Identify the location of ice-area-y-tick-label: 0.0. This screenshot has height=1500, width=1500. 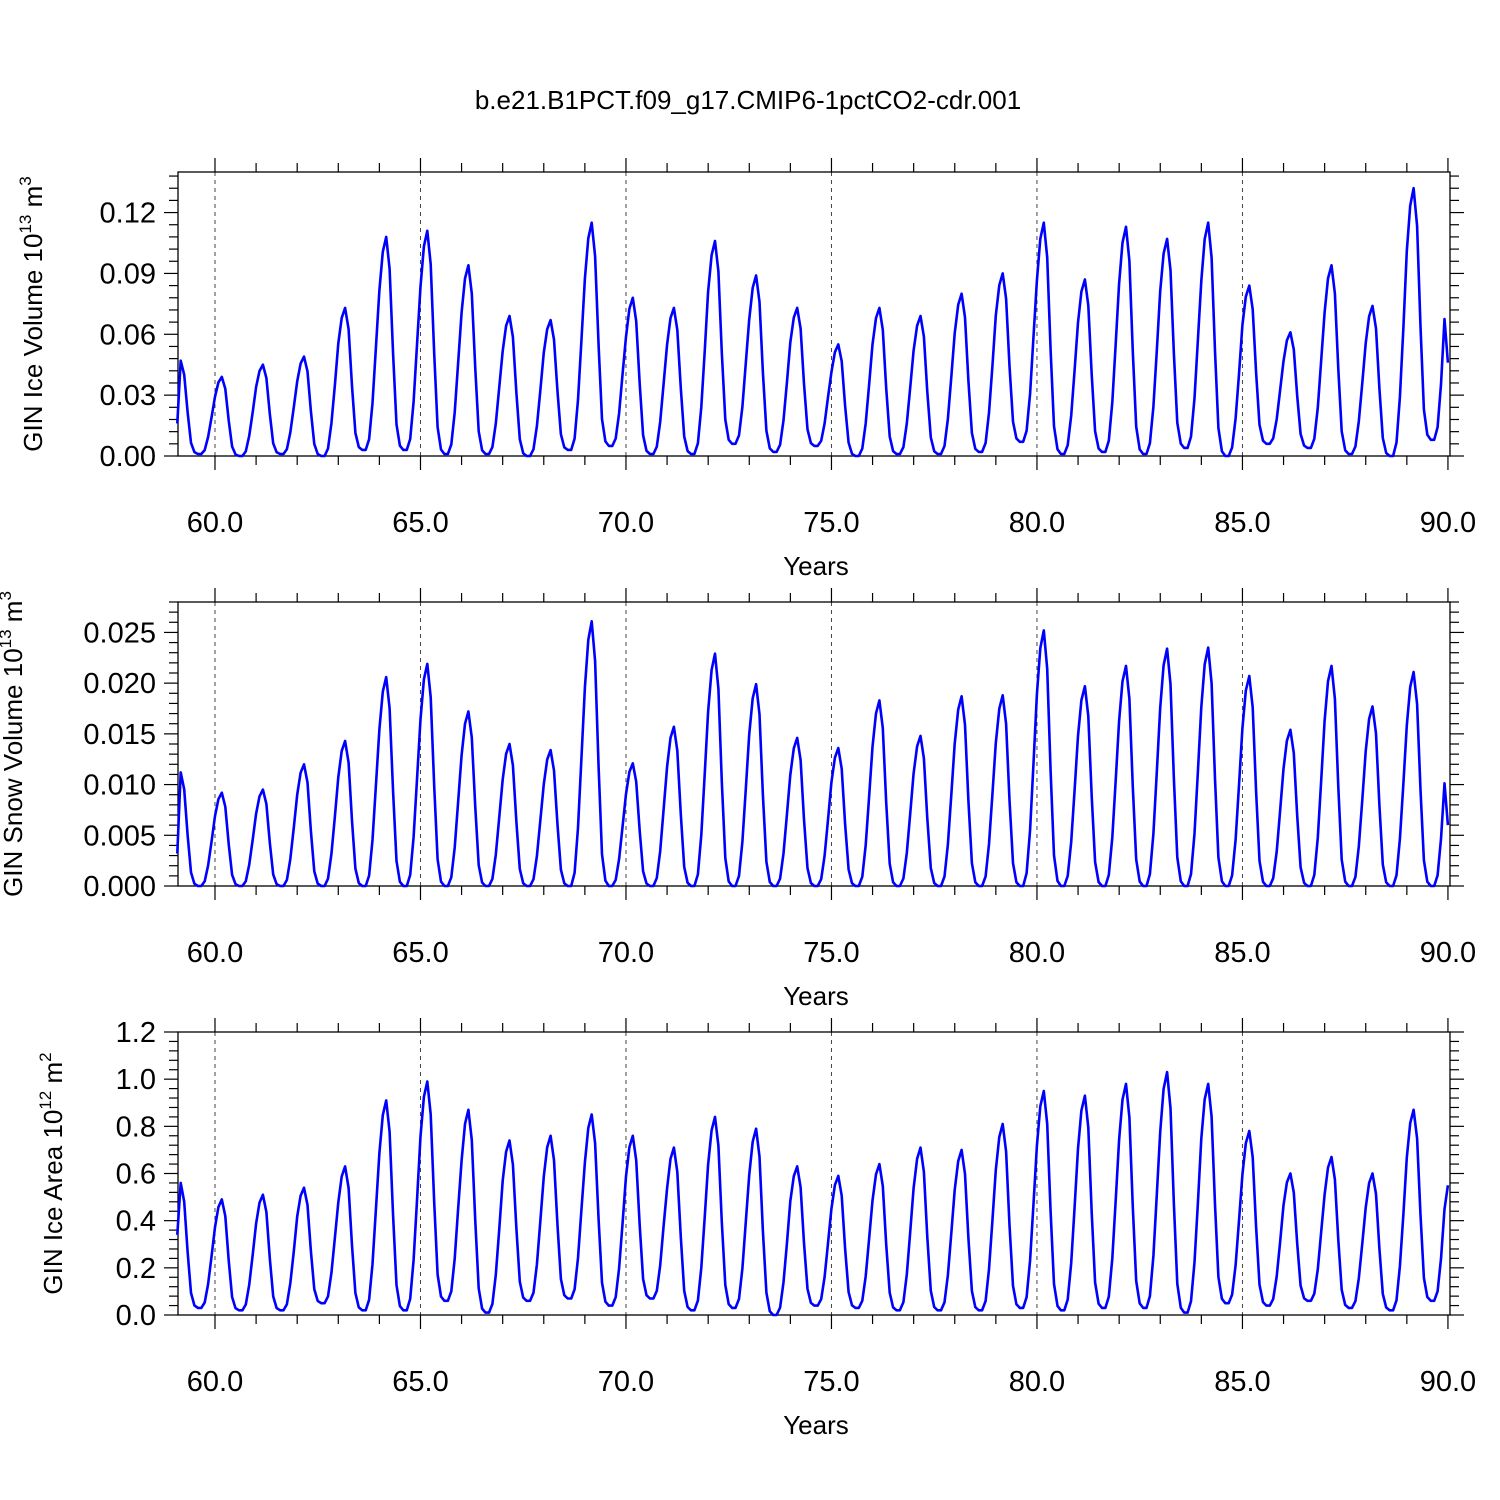
(136, 1316).